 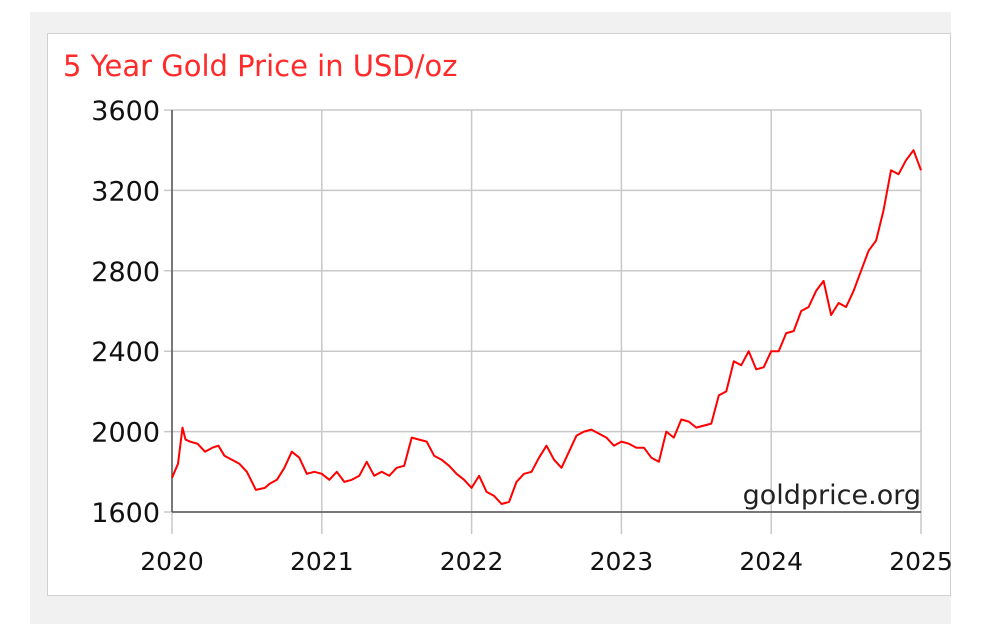 I want to click on watermark: goldprice.org, so click(x=832, y=495).